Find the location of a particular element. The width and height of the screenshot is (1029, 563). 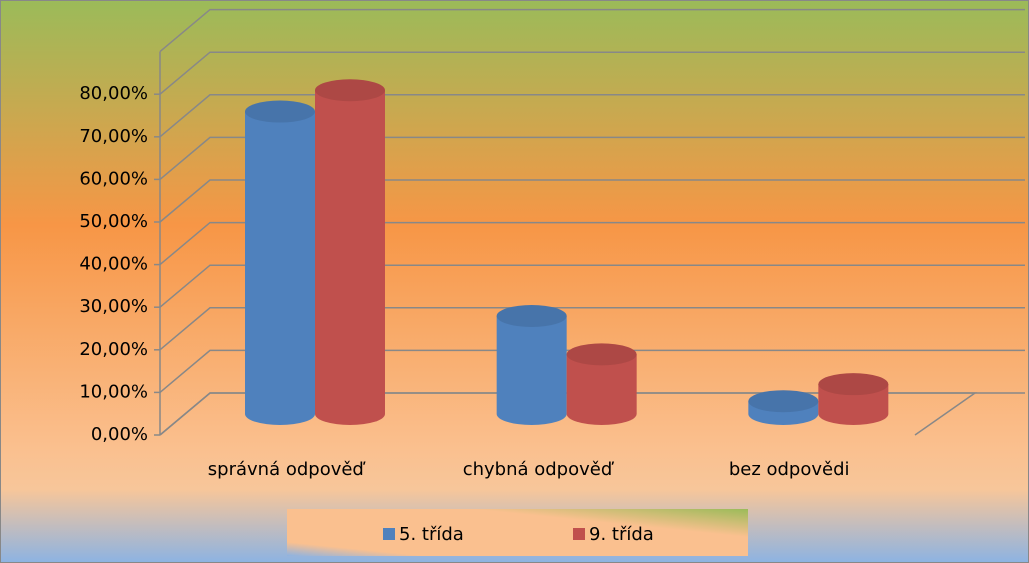

y-tick-label: 0,00% is located at coordinates (119, 434).